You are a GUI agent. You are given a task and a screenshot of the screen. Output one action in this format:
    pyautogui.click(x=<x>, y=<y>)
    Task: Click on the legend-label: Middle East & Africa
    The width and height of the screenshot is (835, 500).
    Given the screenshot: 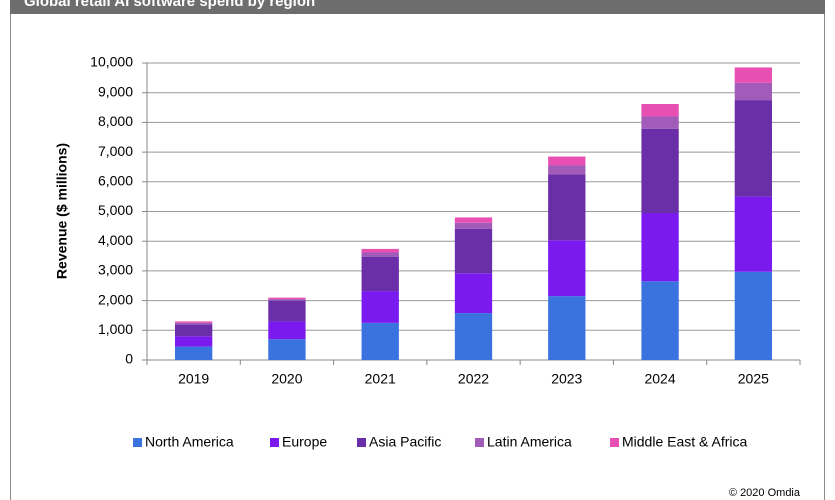 What is the action you would take?
    pyautogui.click(x=684, y=442)
    